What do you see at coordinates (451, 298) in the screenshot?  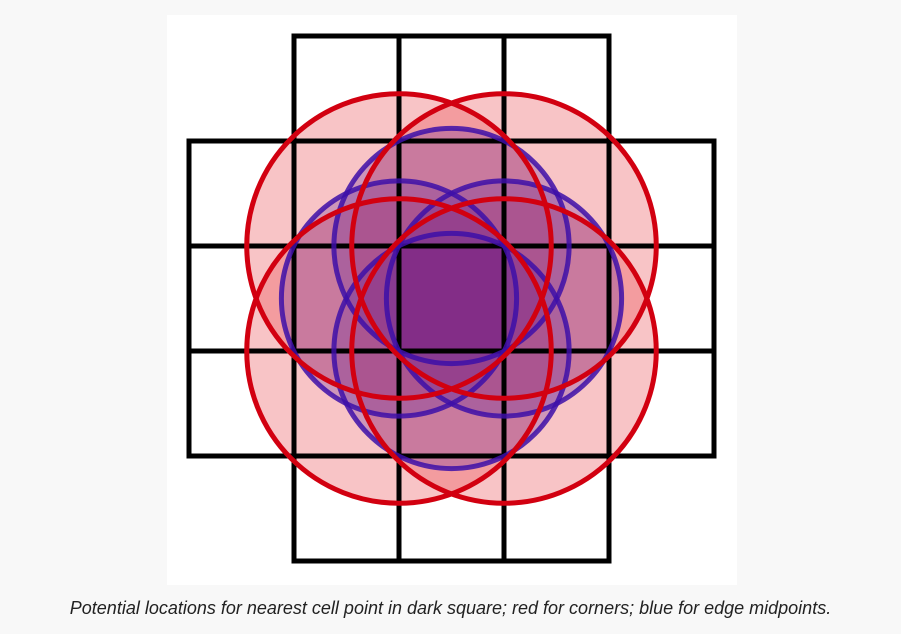 I see `dark-square` at bounding box center [451, 298].